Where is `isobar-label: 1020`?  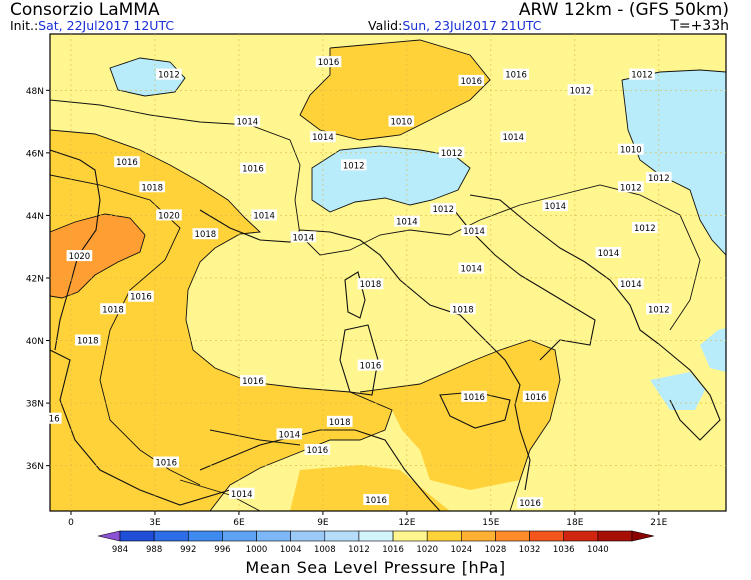 isobar-label: 1020 is located at coordinates (80, 257).